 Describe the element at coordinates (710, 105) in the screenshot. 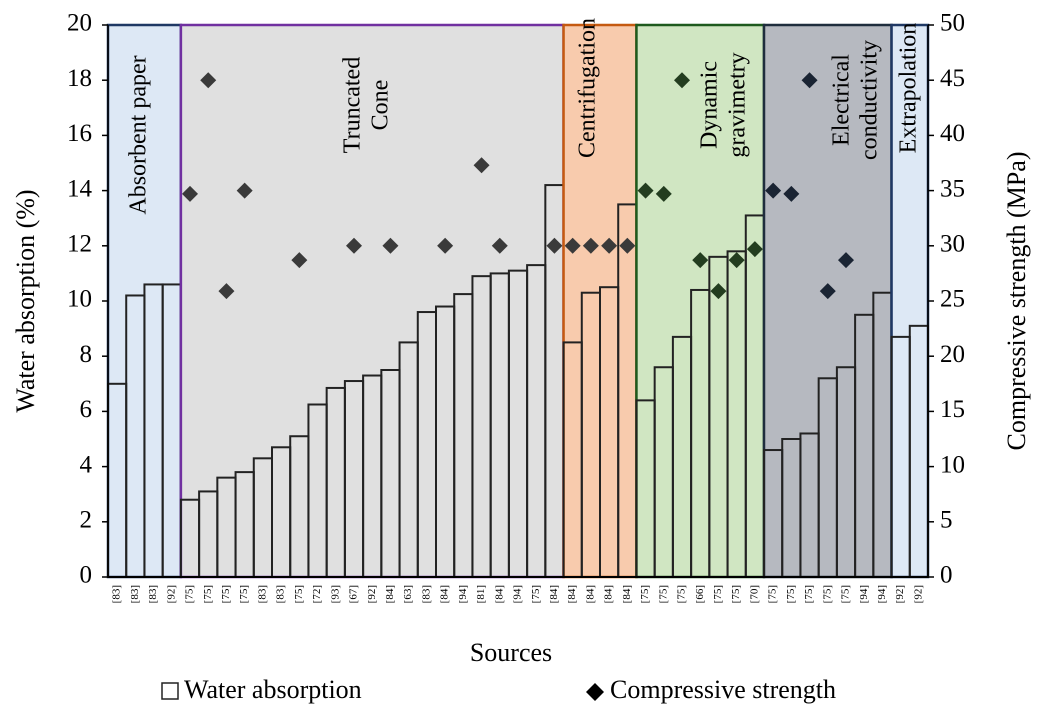

I see `region-label: Dynamic` at that location.